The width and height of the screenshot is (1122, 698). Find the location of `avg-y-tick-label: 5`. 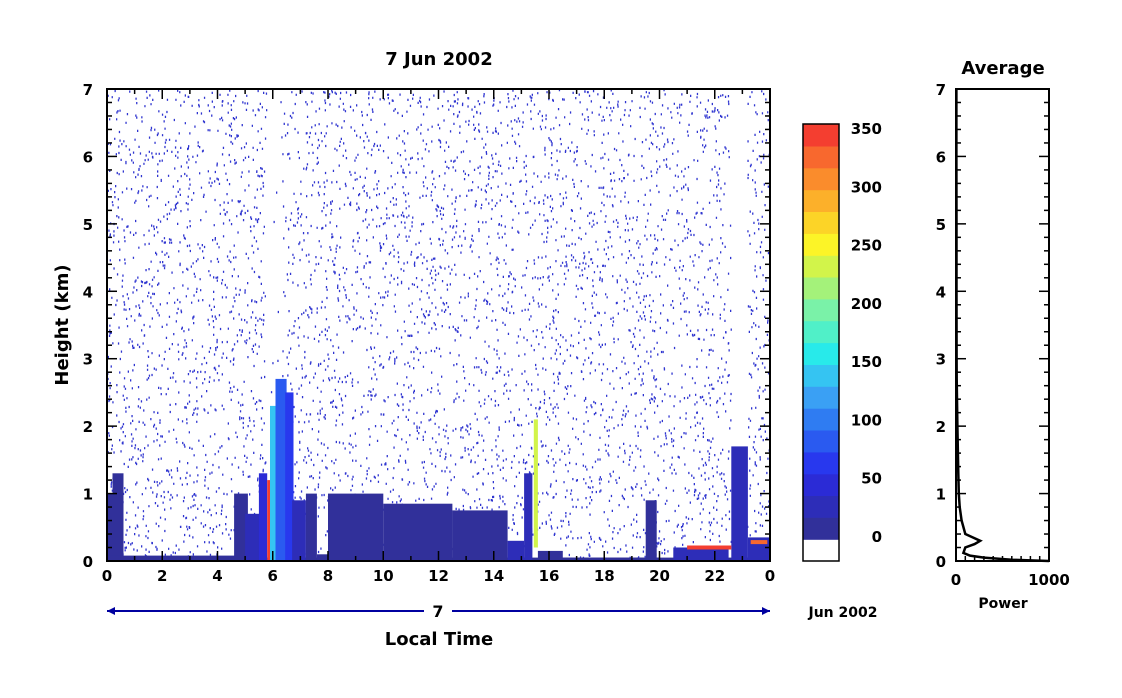

avg-y-tick-label: 5 is located at coordinates (941, 225).